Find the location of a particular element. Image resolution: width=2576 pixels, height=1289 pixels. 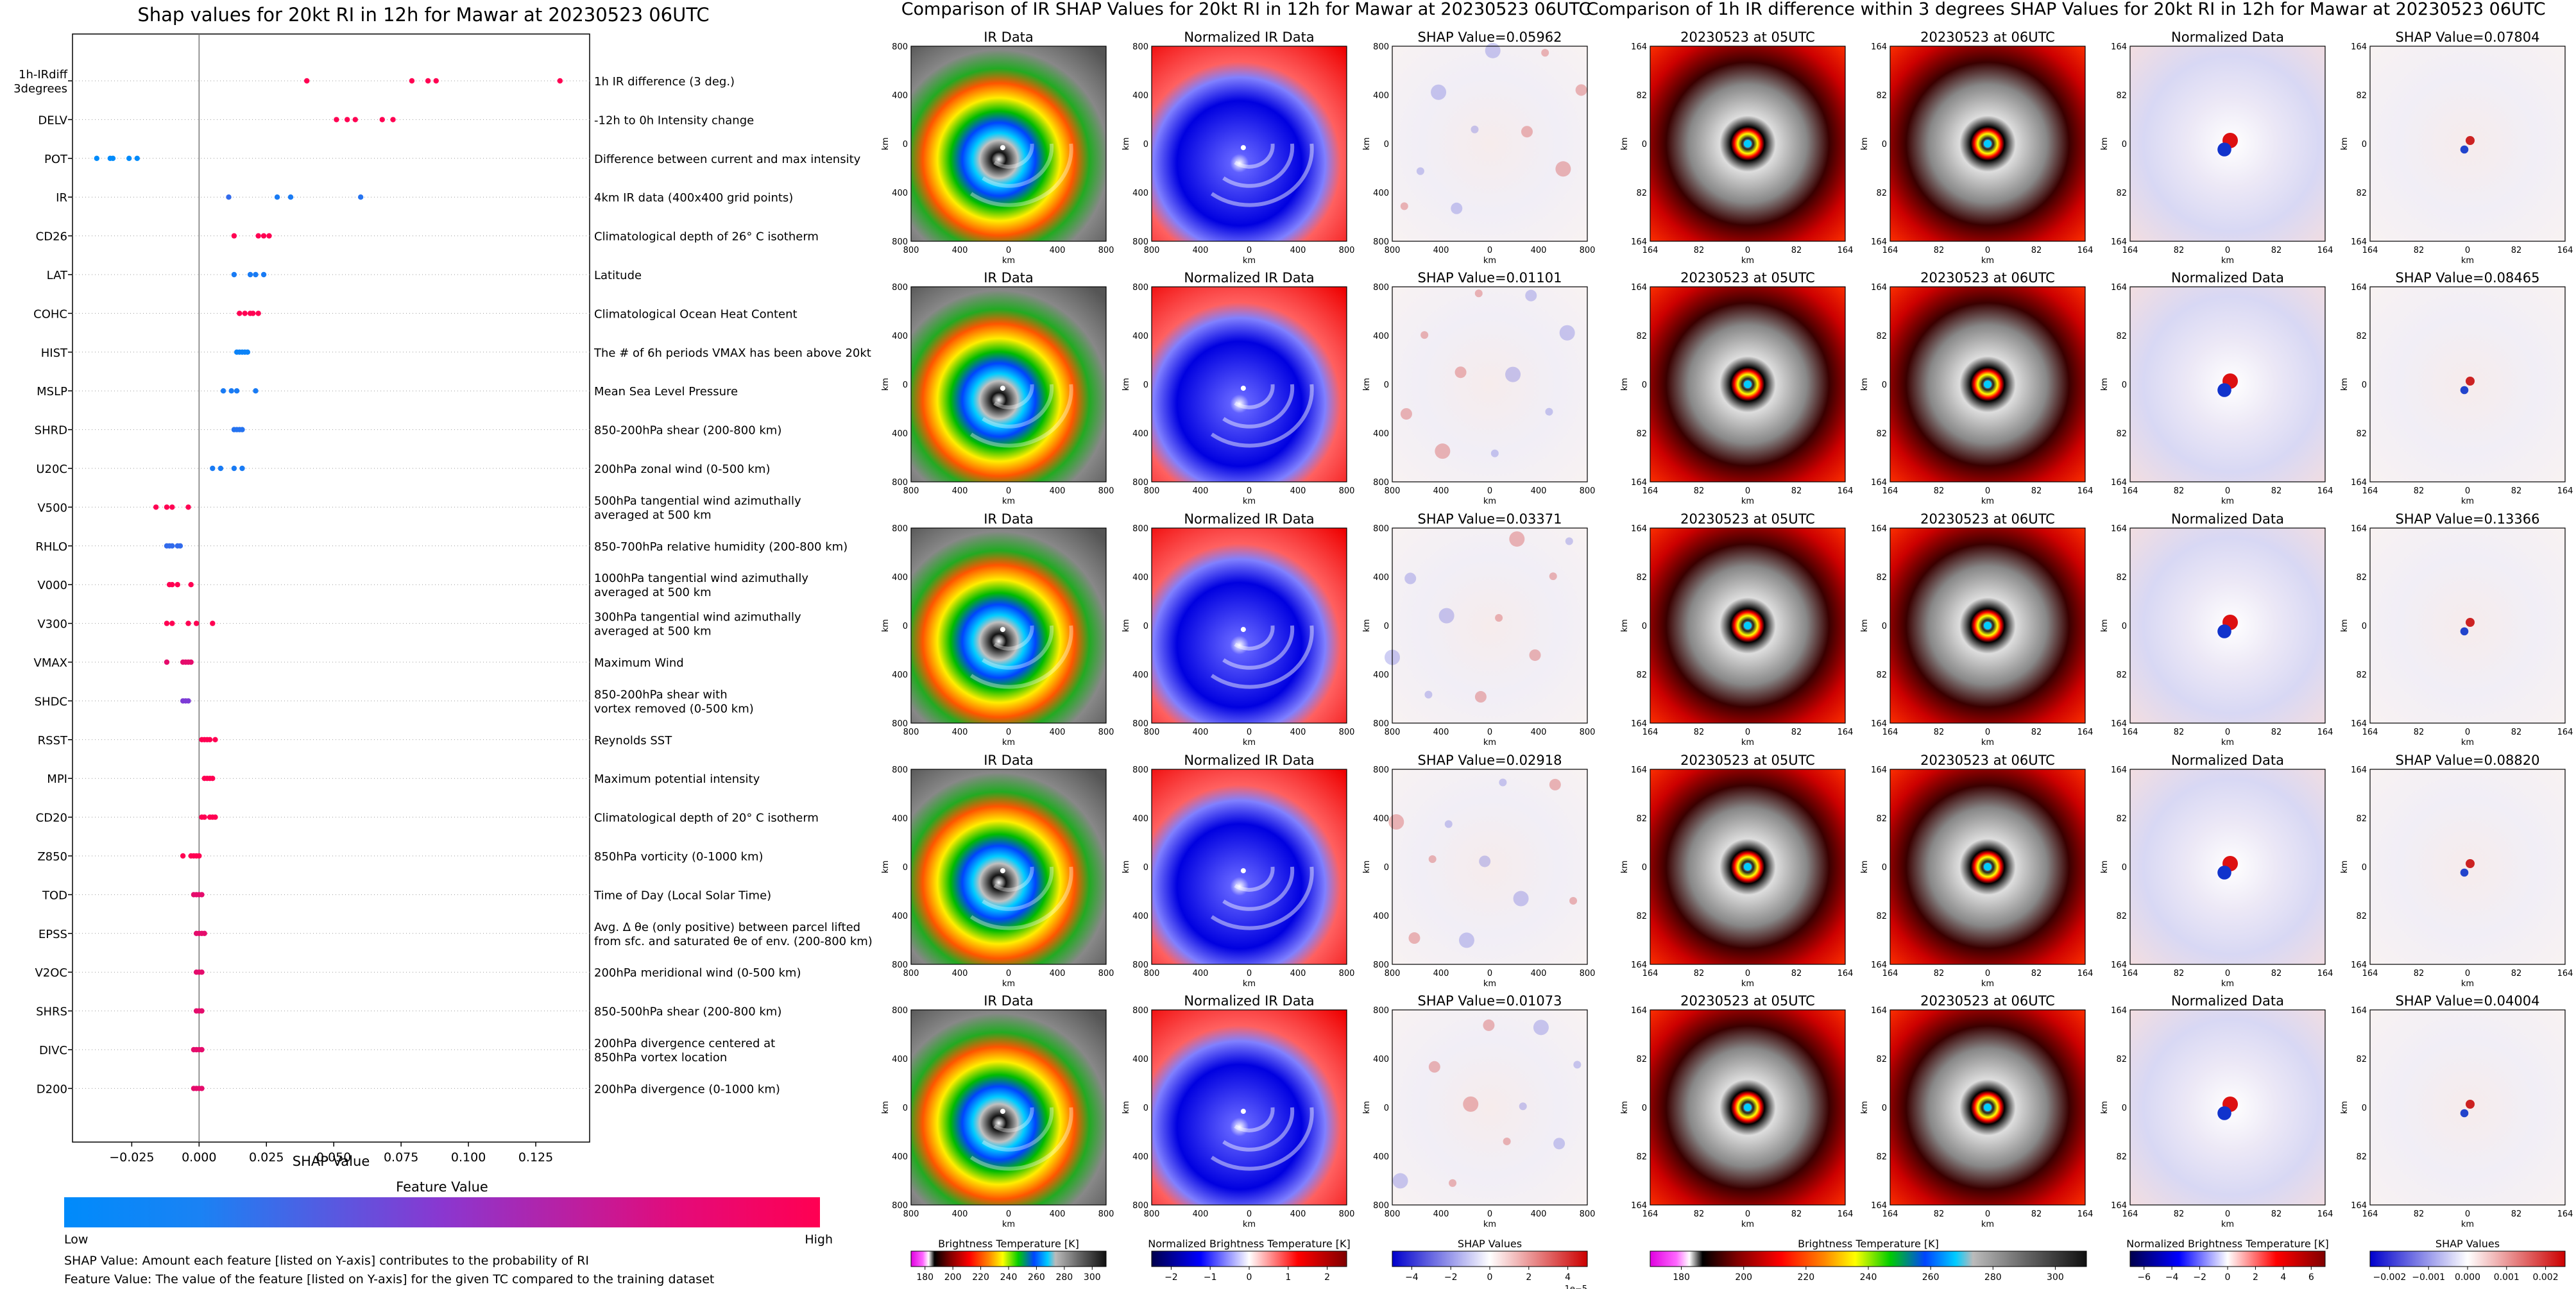

shap-negative-core is located at coordinates (2464, 873).